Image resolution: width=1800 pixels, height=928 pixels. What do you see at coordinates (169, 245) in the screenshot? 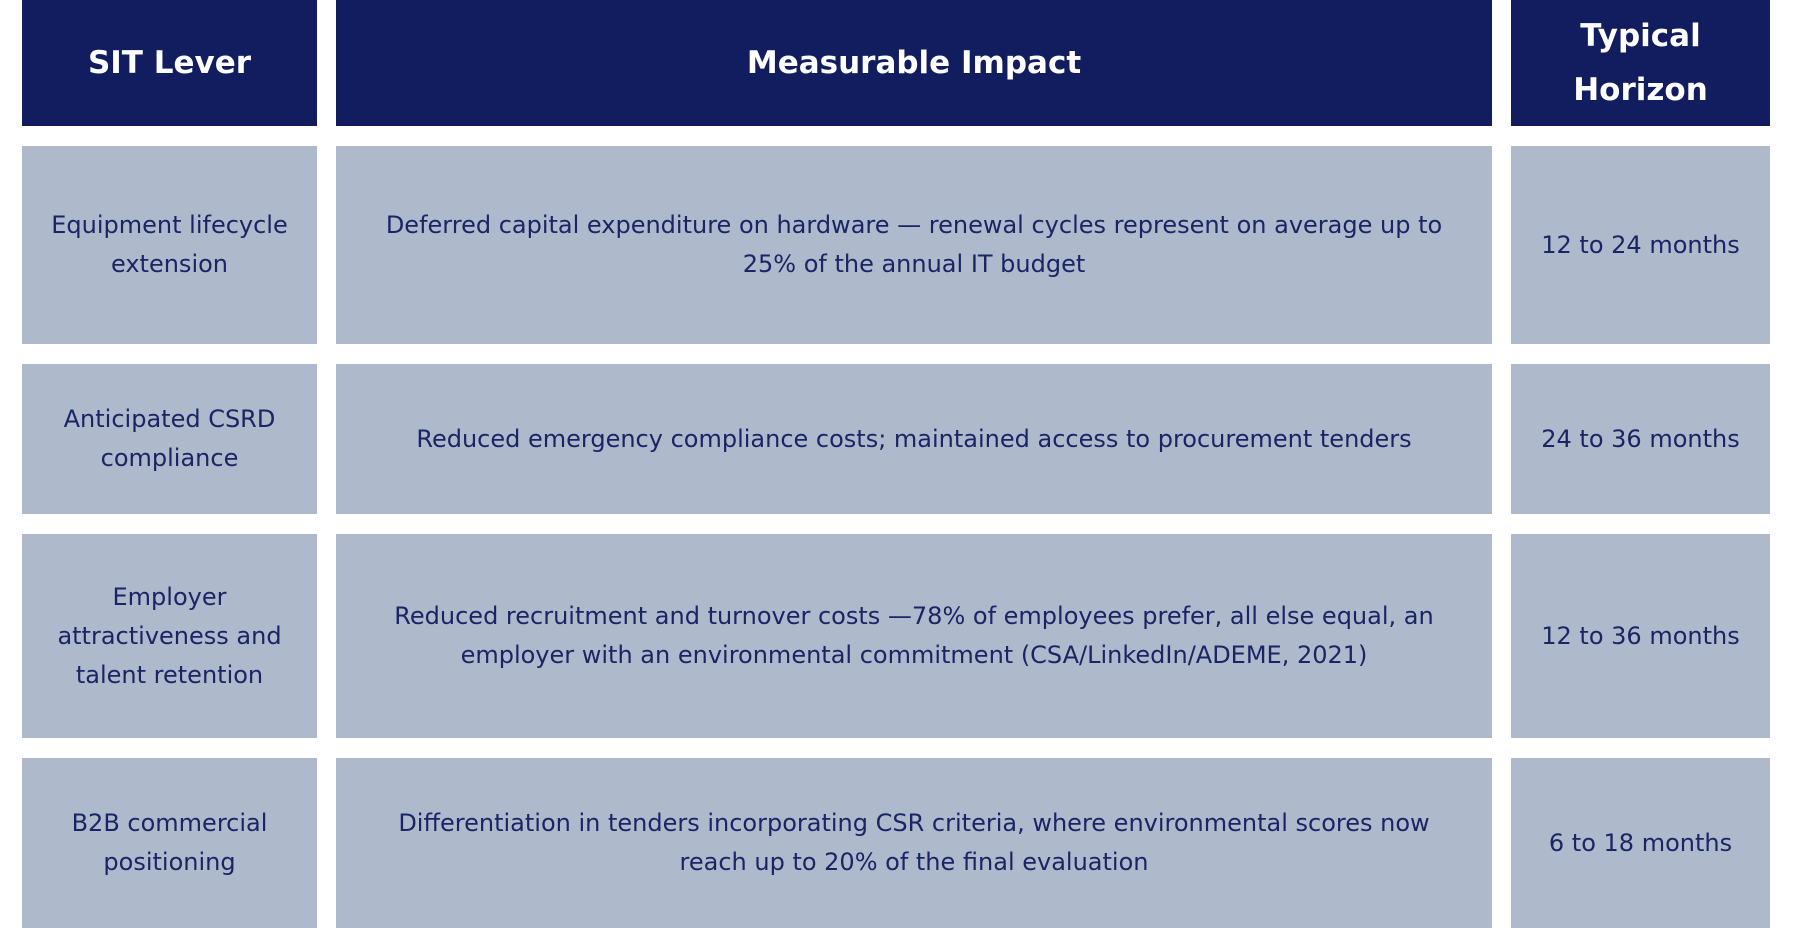
I see `table-cell: Equipment lifecycle extension` at bounding box center [169, 245].